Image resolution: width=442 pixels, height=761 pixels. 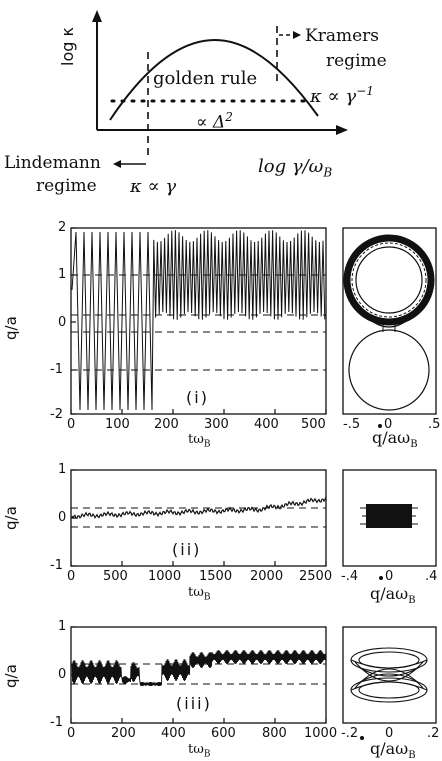 What do you see at coordinates (52, 163) in the screenshot?
I see `lindemann-label-line1: Lindemann` at bounding box center [52, 163].